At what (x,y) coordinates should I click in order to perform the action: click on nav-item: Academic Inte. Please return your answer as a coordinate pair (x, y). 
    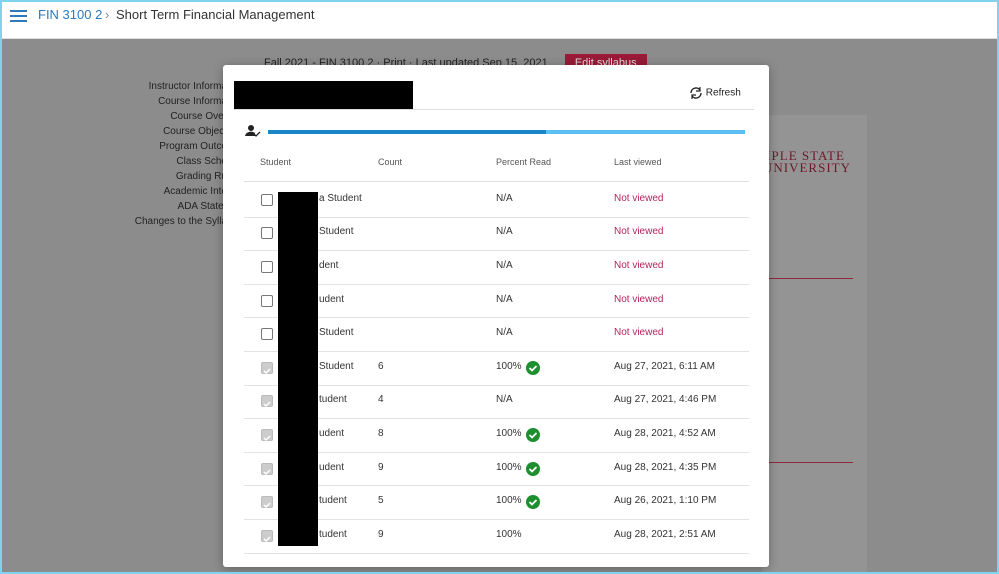
    Looking at the image, I should click on (195, 191).